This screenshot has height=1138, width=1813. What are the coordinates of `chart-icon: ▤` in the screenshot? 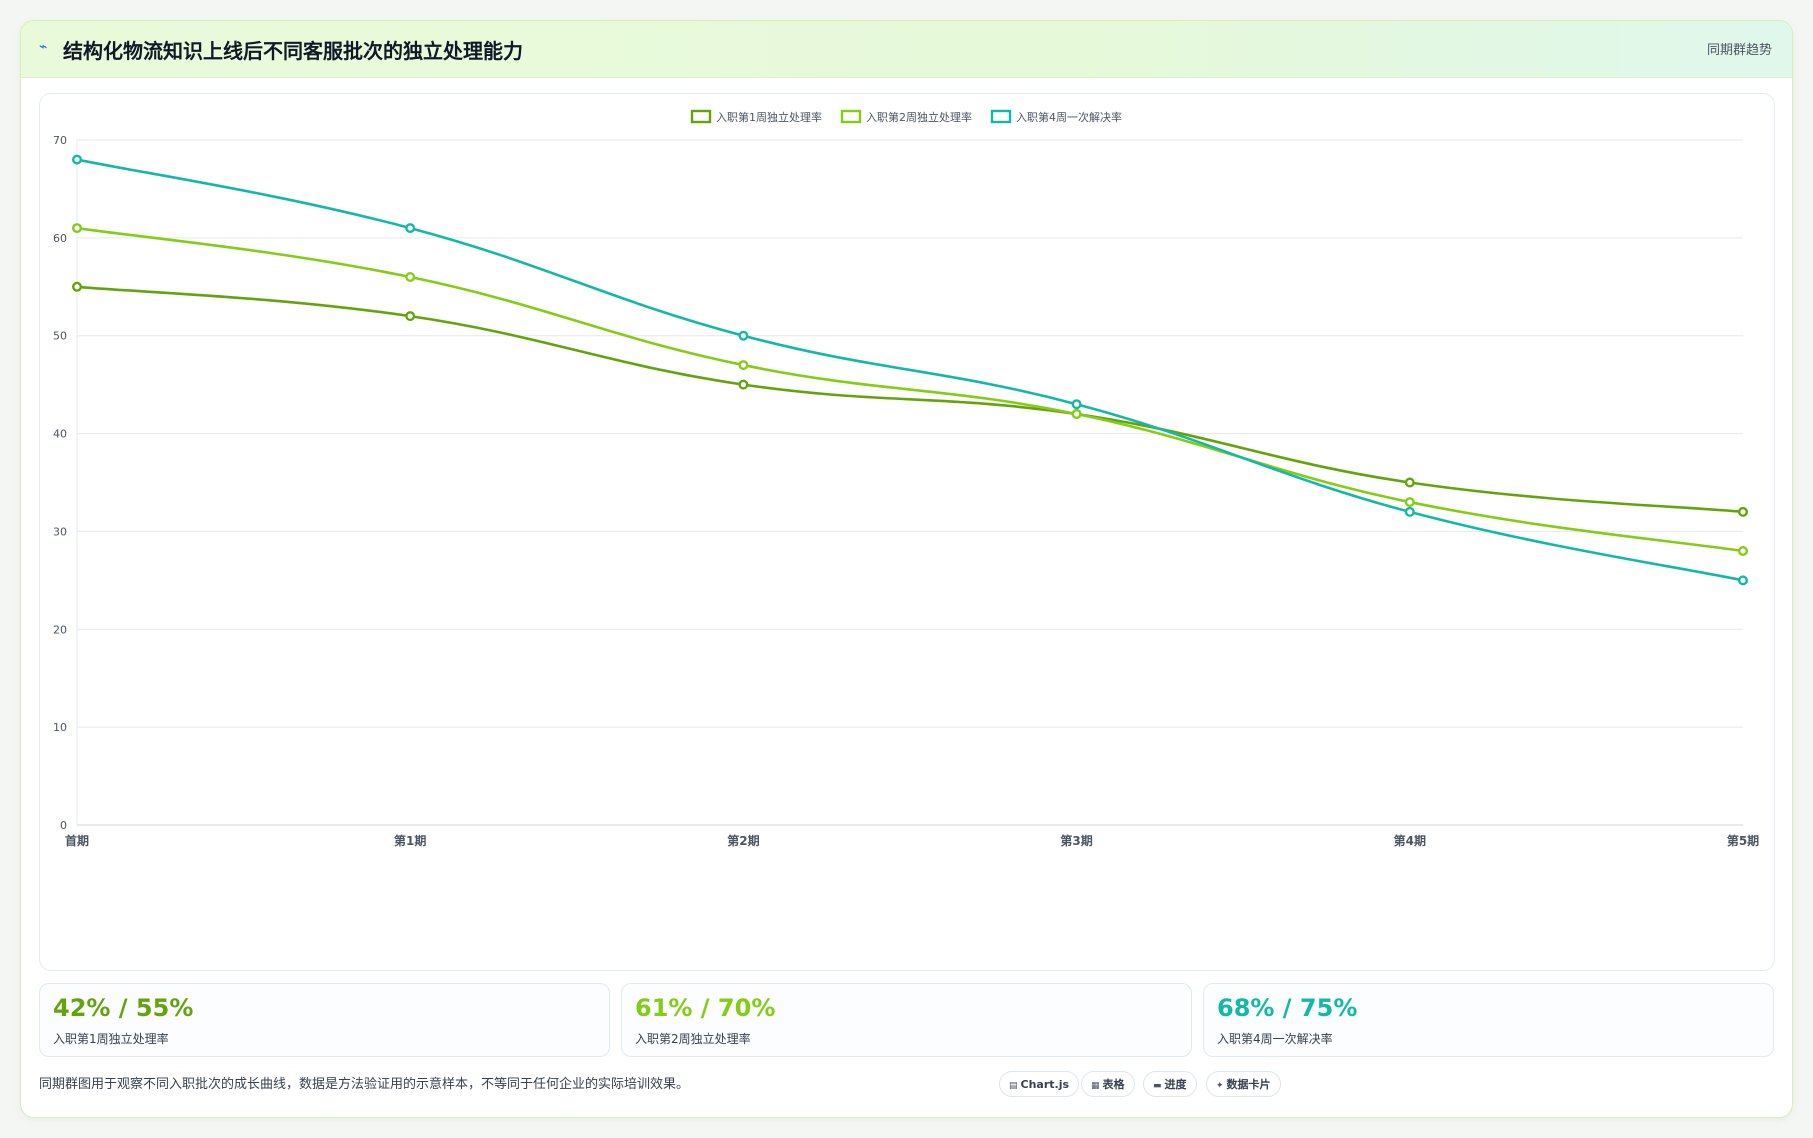 It's located at (1013, 1086).